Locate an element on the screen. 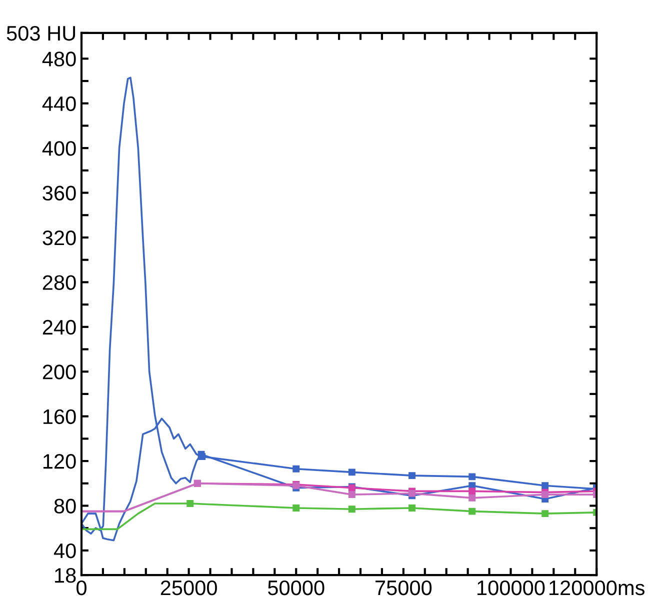 The image size is (652, 599). x-tick-label: 100000 is located at coordinates (511, 588).